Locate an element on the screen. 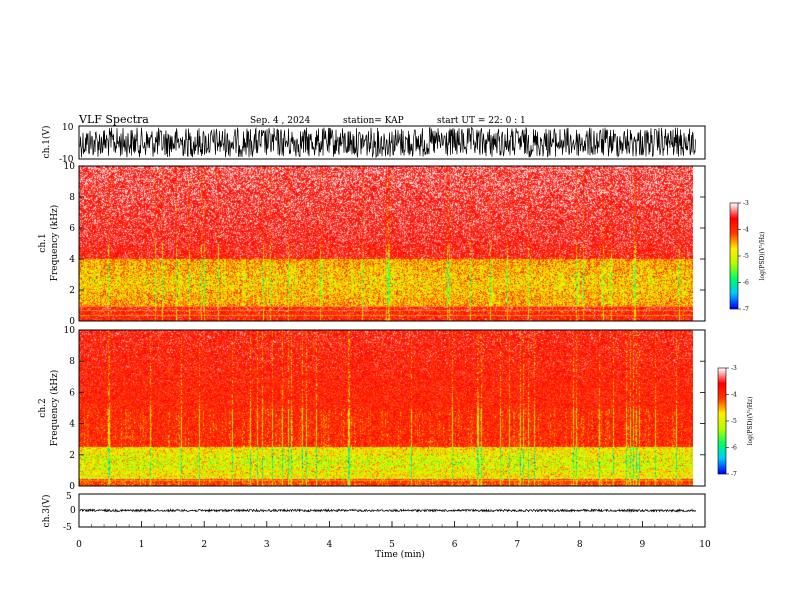 The height and width of the screenshot is (612, 792). ch1-spec-label-channel: ch.1 is located at coordinates (43, 242).